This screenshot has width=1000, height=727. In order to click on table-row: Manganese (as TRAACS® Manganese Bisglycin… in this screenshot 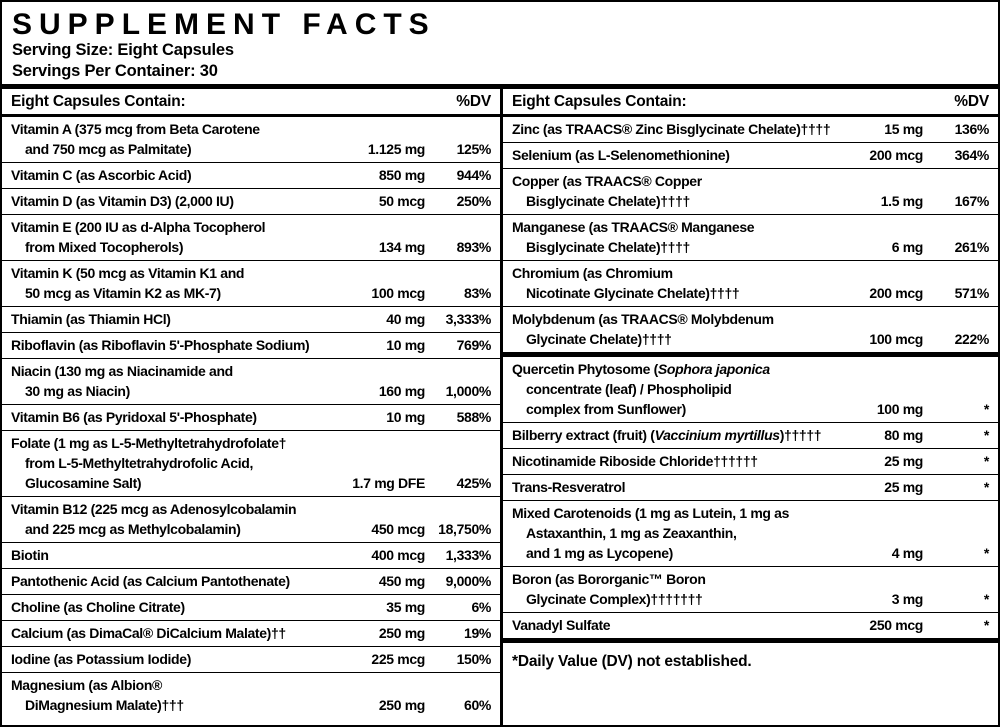, I will do `click(750, 237)`.